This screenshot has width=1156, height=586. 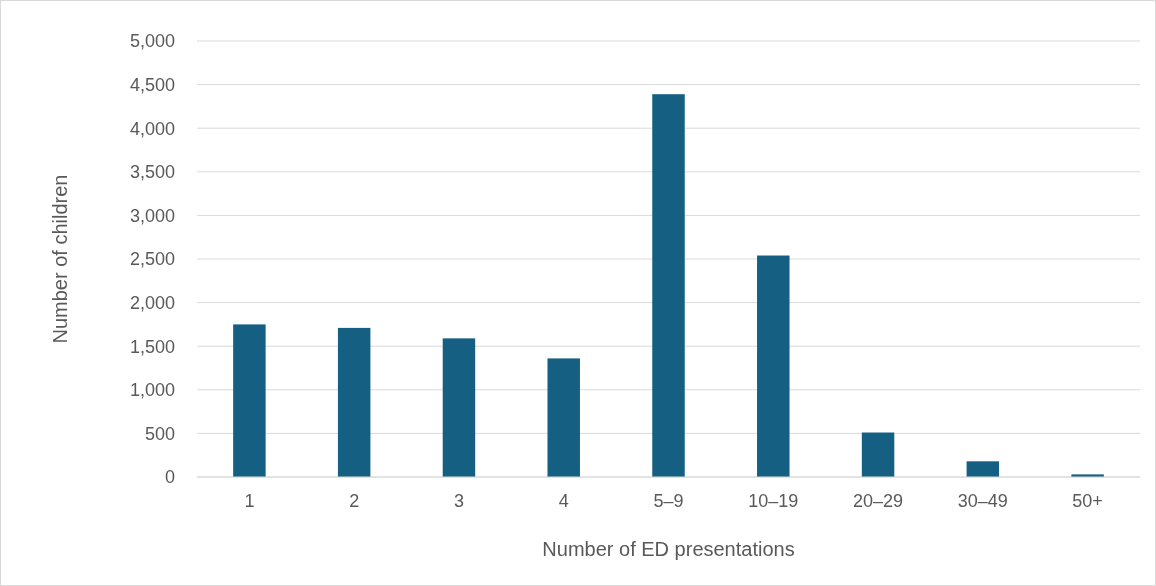 What do you see at coordinates (152, 128) in the screenshot?
I see `y-tick-label: 4,000` at bounding box center [152, 128].